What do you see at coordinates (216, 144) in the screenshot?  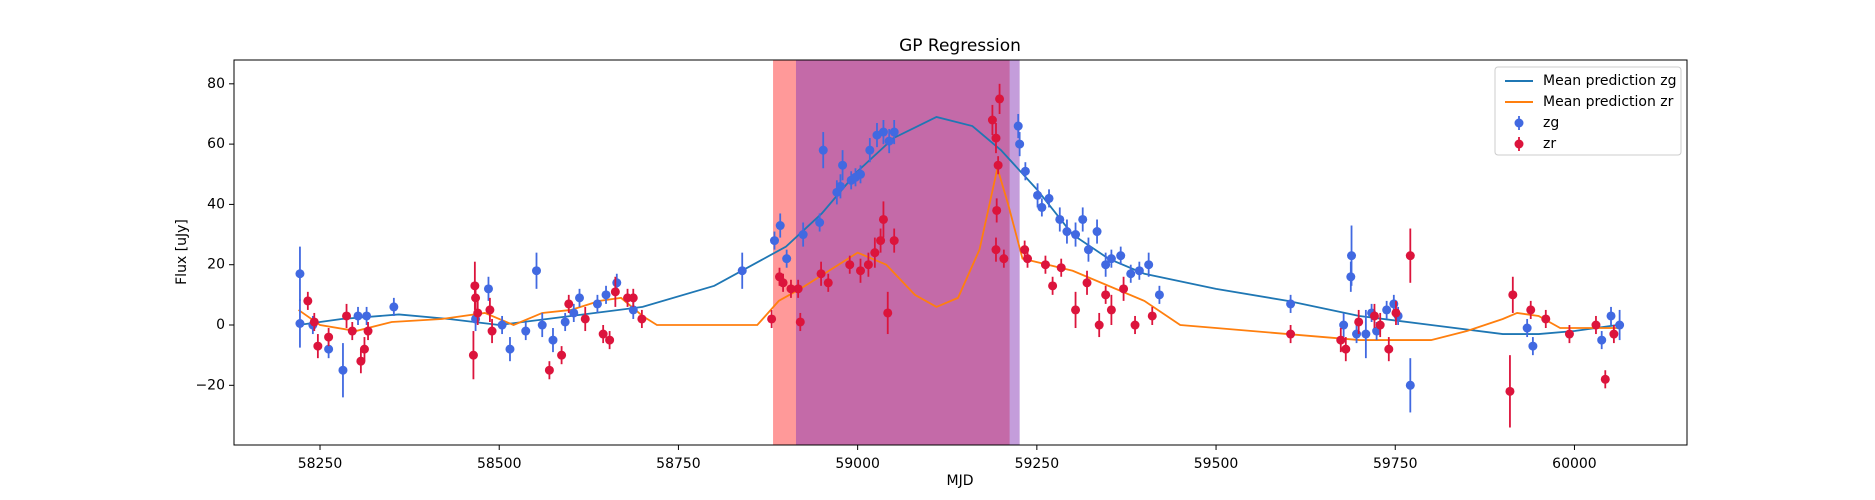 I see `y-tick-label: 60` at bounding box center [216, 144].